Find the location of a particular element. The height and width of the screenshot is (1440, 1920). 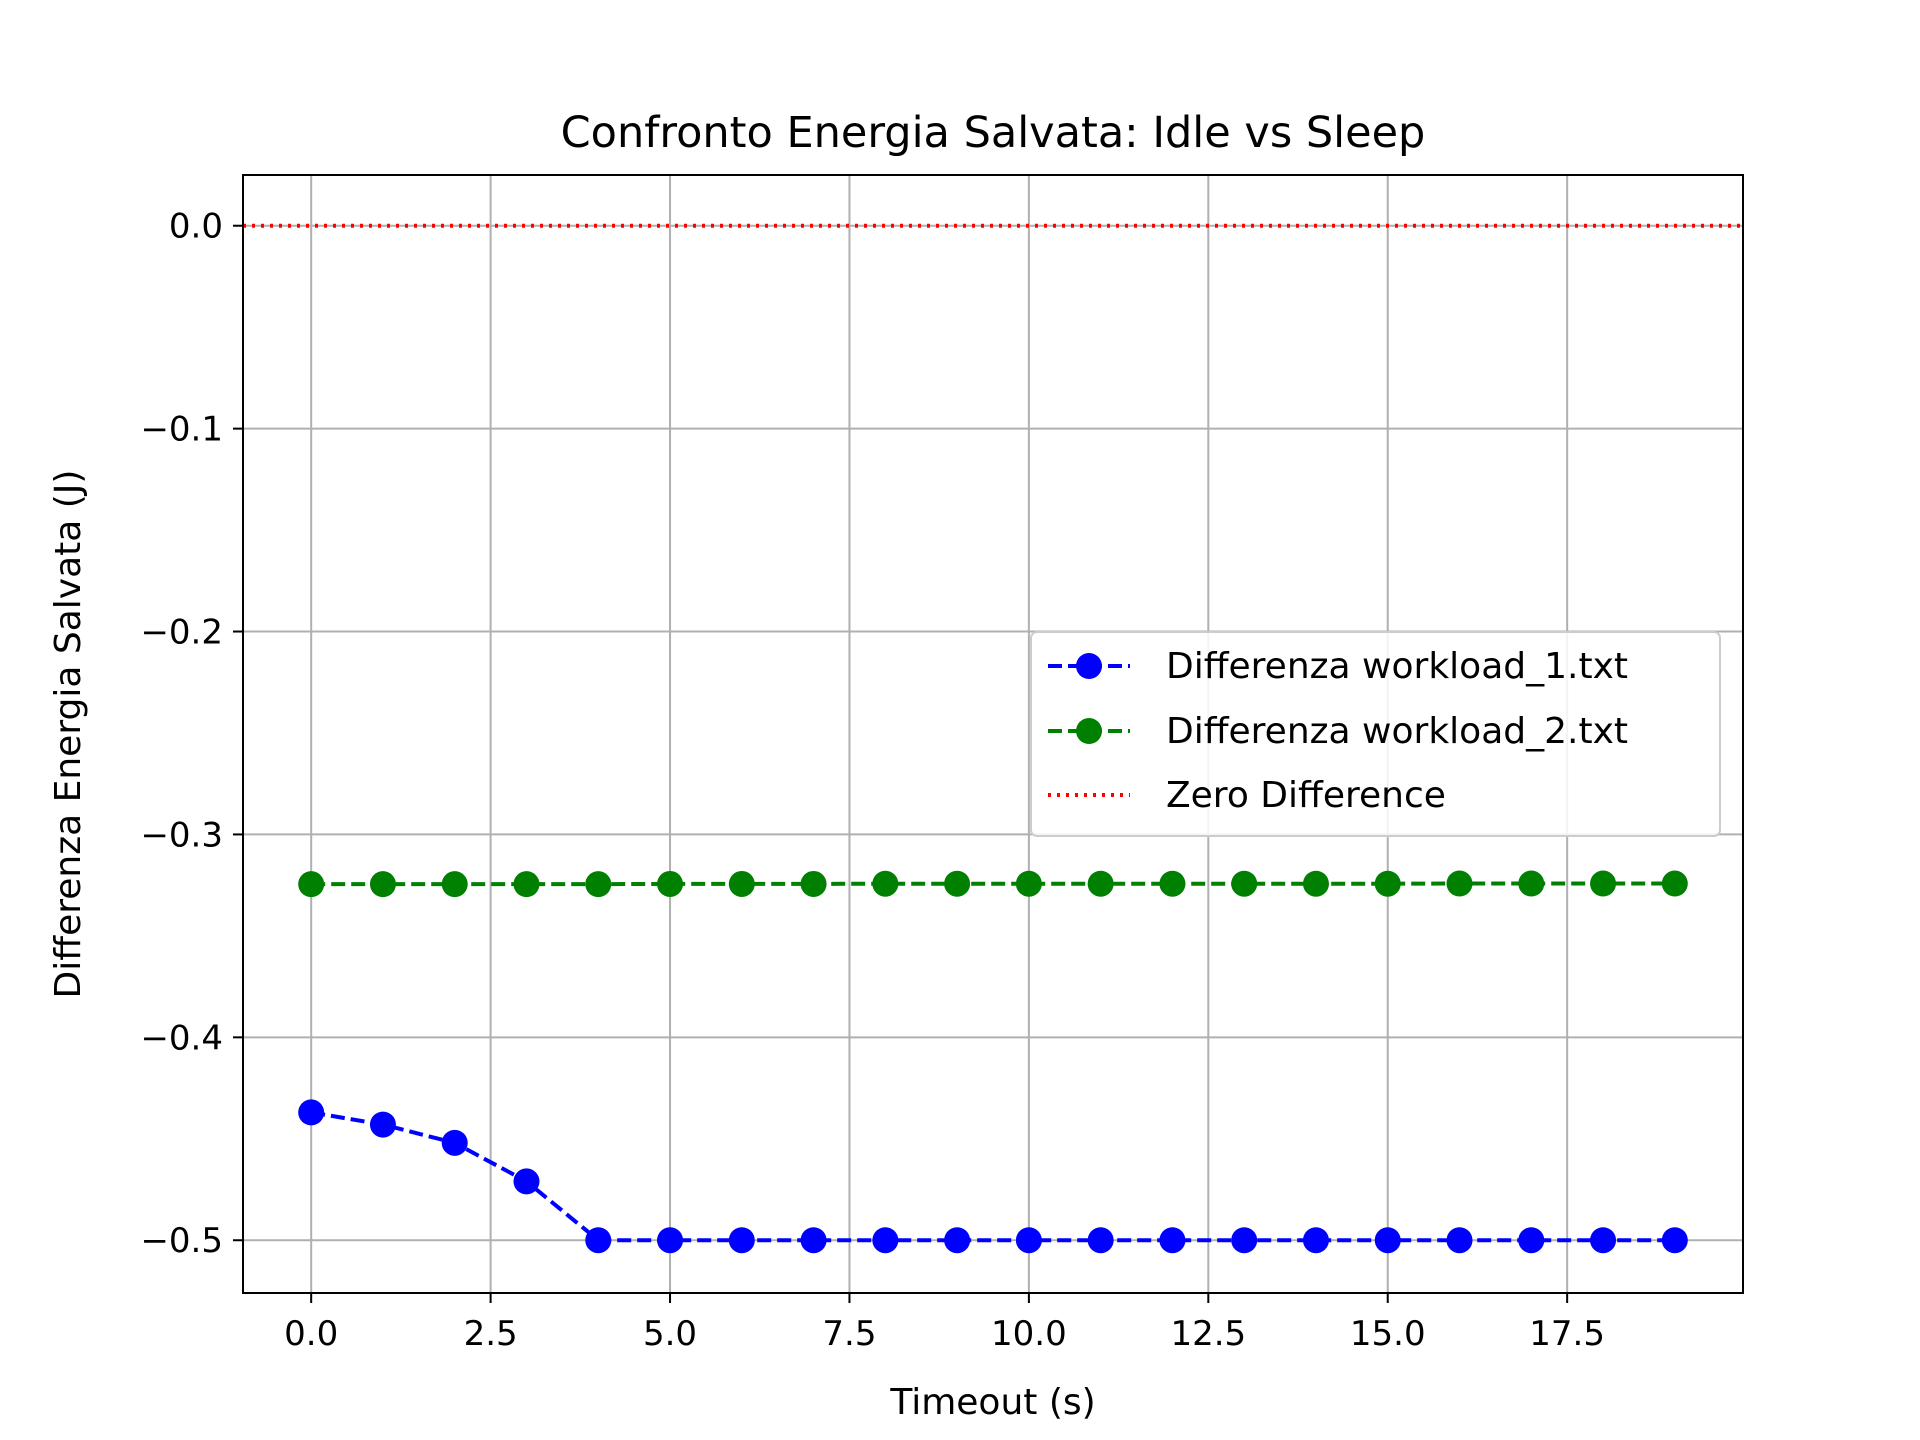

legend-entry-zero-difference: Zero Difference is located at coordinates (1247, 795).